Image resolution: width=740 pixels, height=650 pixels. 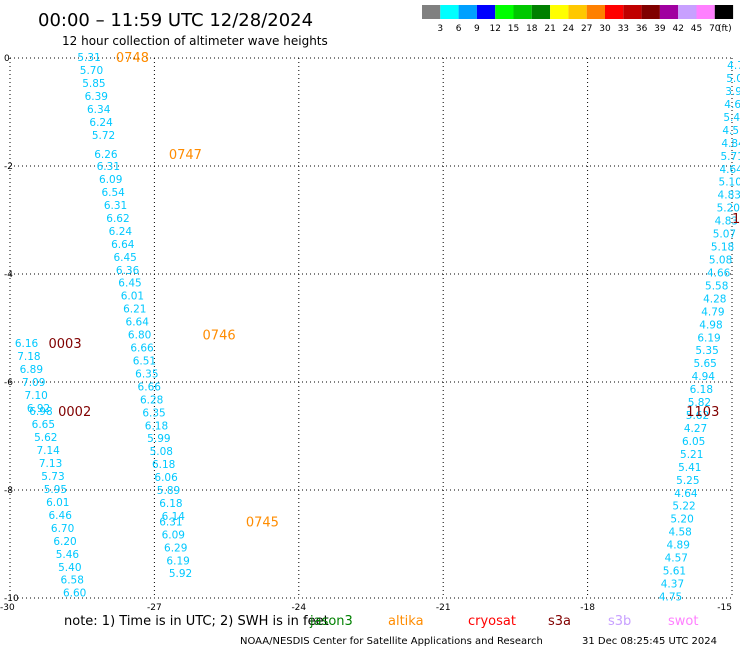 I want to click on wave-height-label: 6.45, so click(x=129, y=284).